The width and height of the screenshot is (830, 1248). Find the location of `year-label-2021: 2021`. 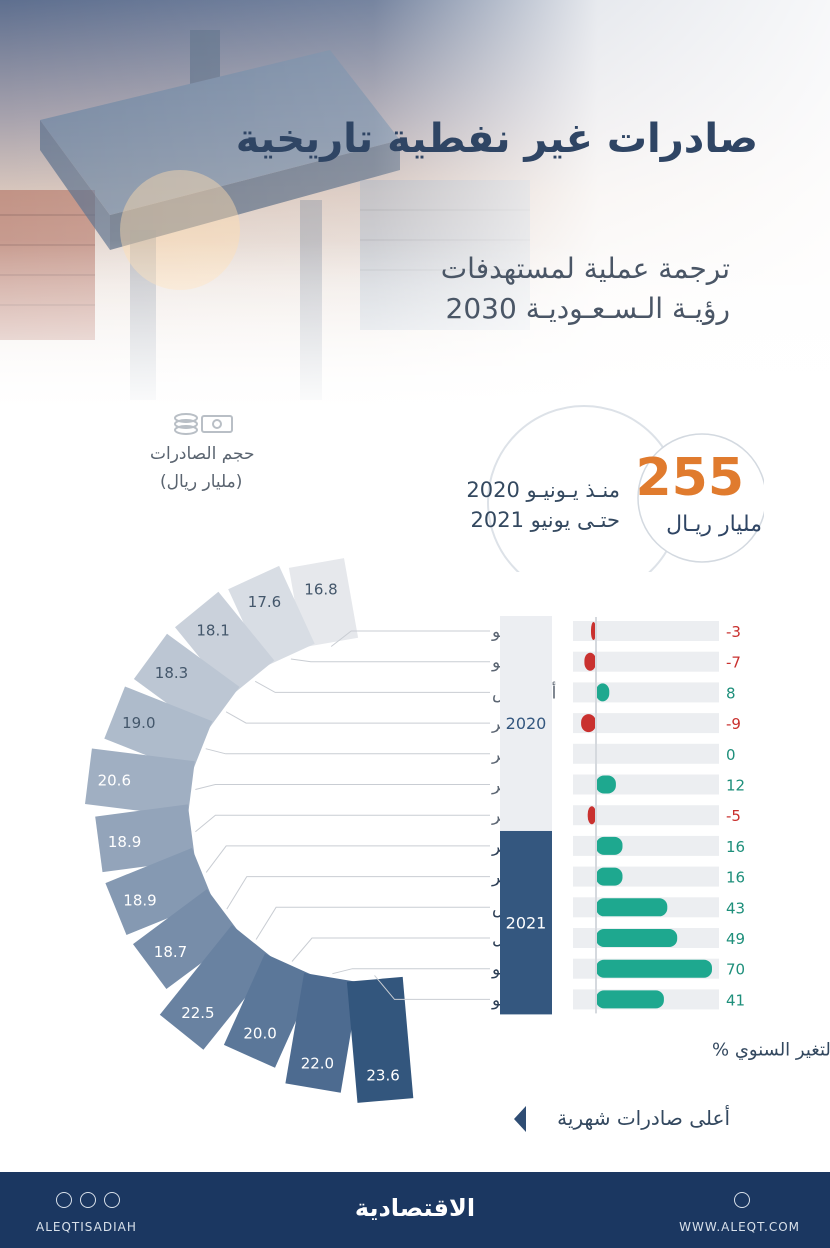

year-label-2021: 2021 is located at coordinates (526, 923).